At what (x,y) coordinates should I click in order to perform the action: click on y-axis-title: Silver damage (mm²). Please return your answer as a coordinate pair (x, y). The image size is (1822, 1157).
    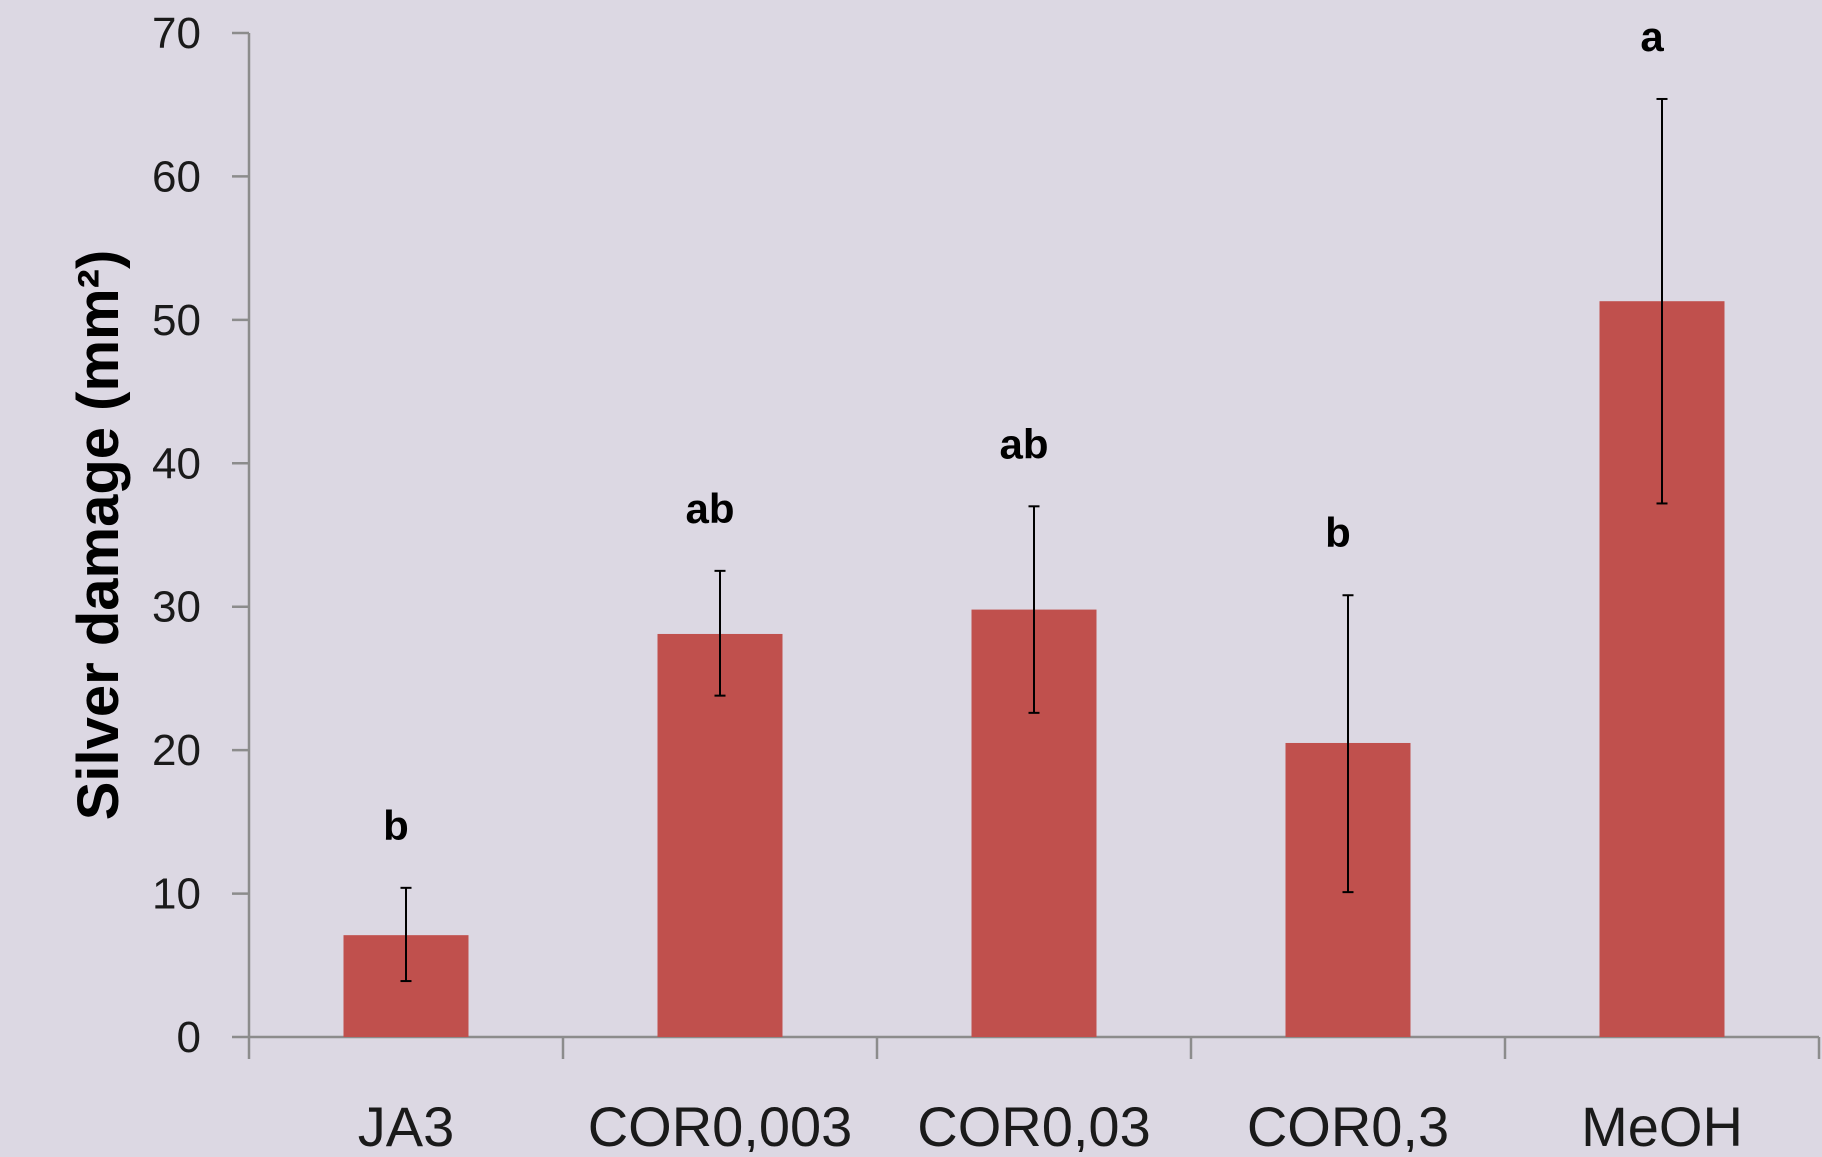
    Looking at the image, I should click on (98, 535).